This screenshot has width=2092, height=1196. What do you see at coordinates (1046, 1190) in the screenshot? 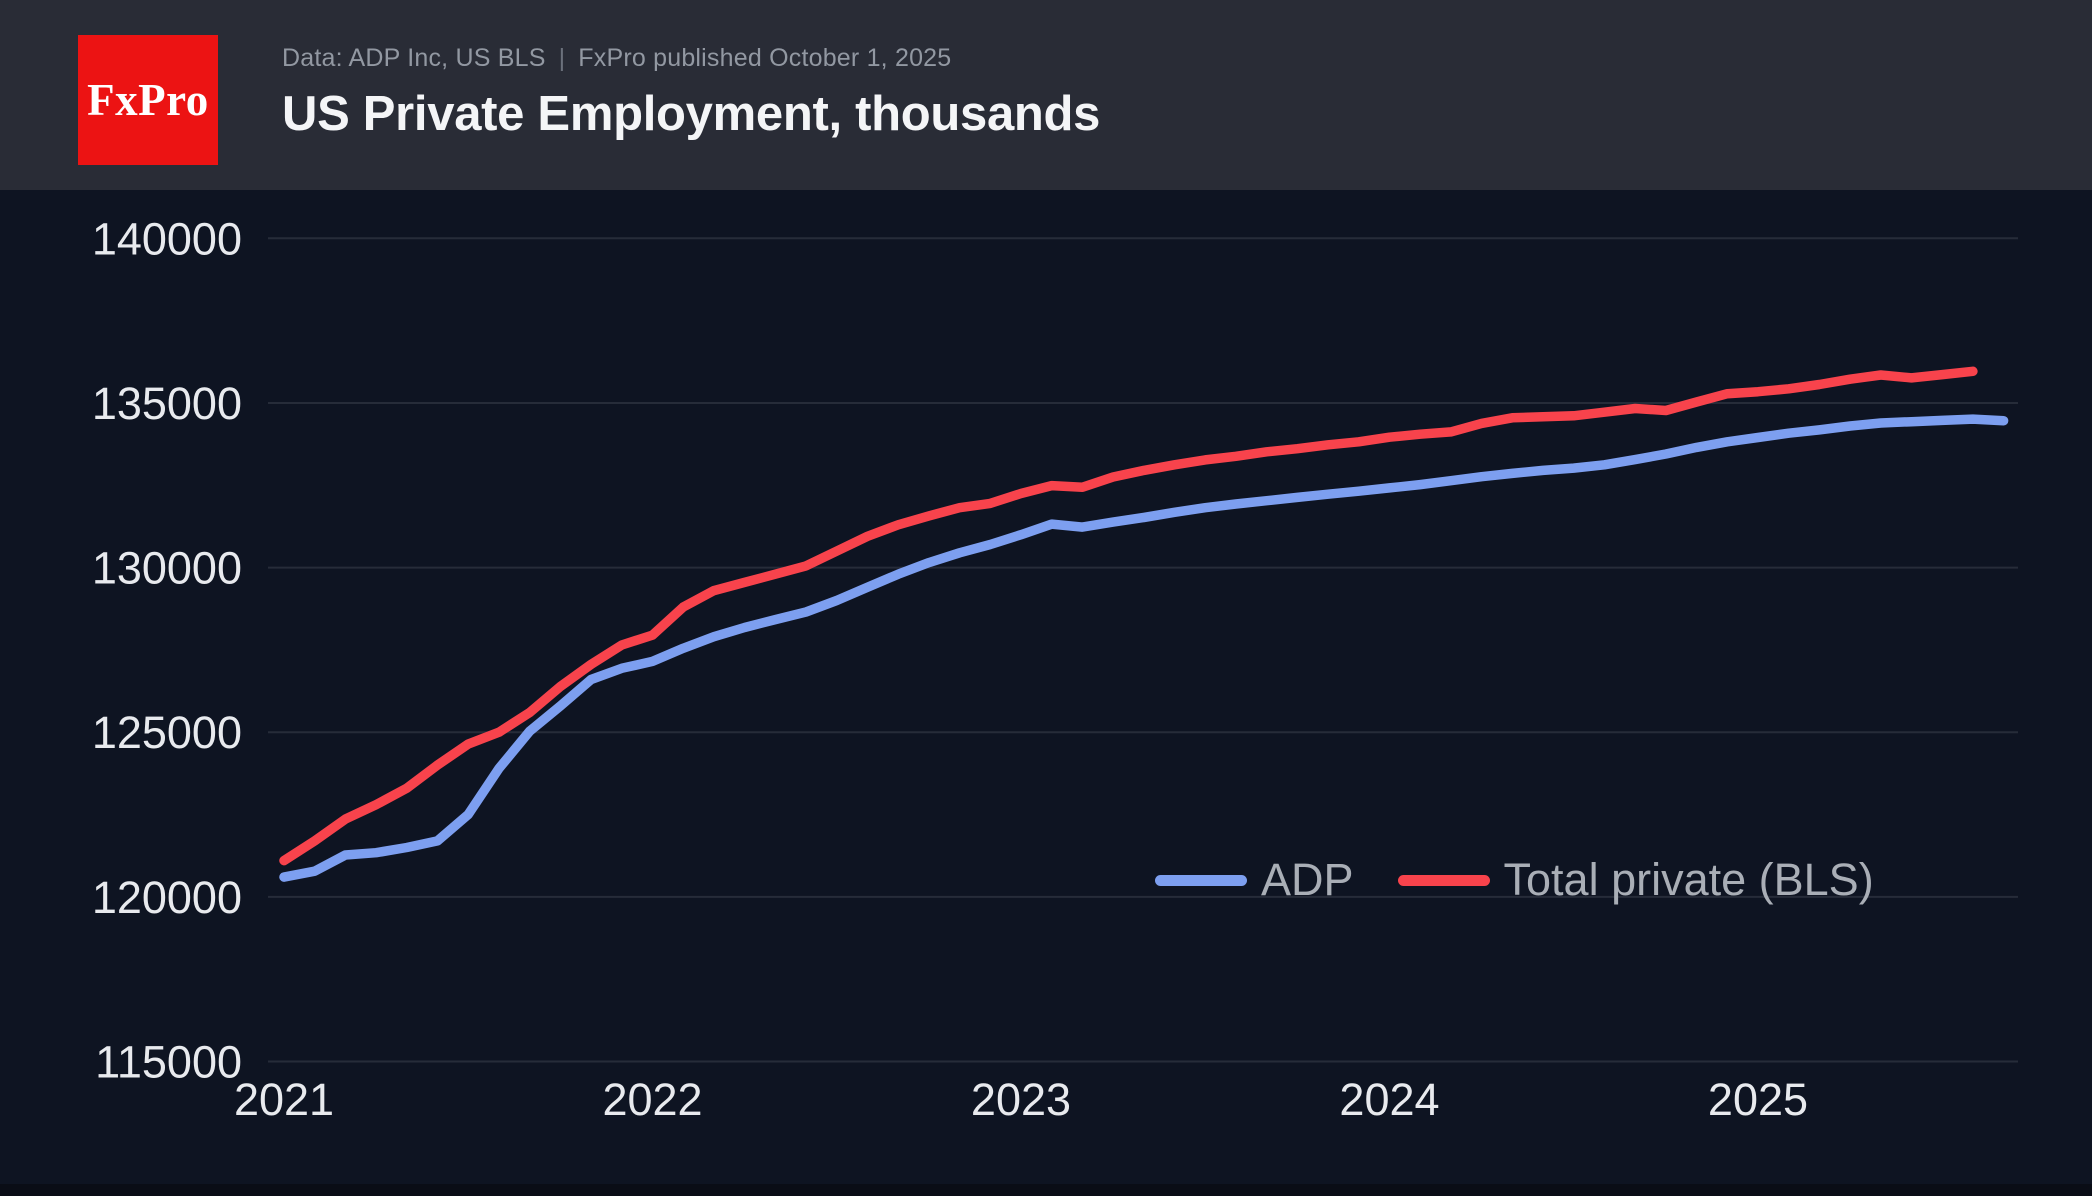
I see `footer-strip` at bounding box center [1046, 1190].